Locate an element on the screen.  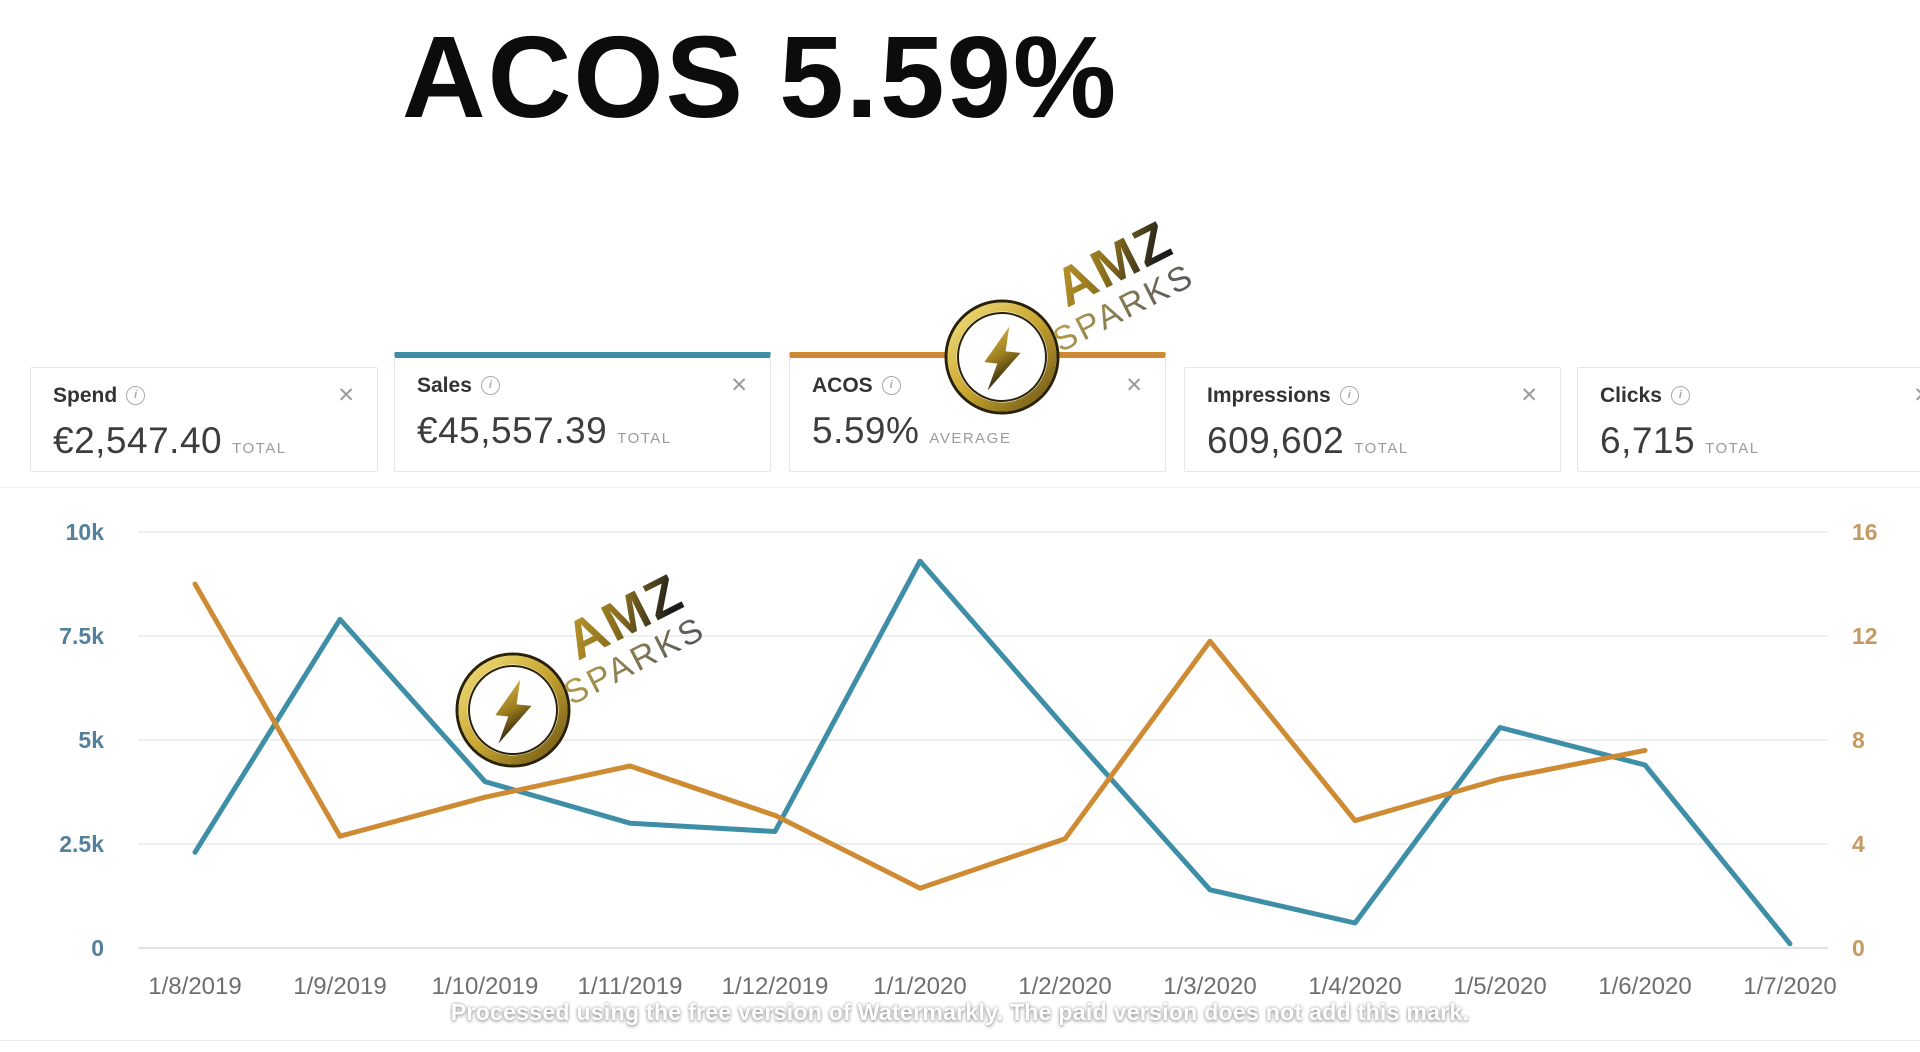
x-axis-label: 1/10/2019 is located at coordinates (485, 986).